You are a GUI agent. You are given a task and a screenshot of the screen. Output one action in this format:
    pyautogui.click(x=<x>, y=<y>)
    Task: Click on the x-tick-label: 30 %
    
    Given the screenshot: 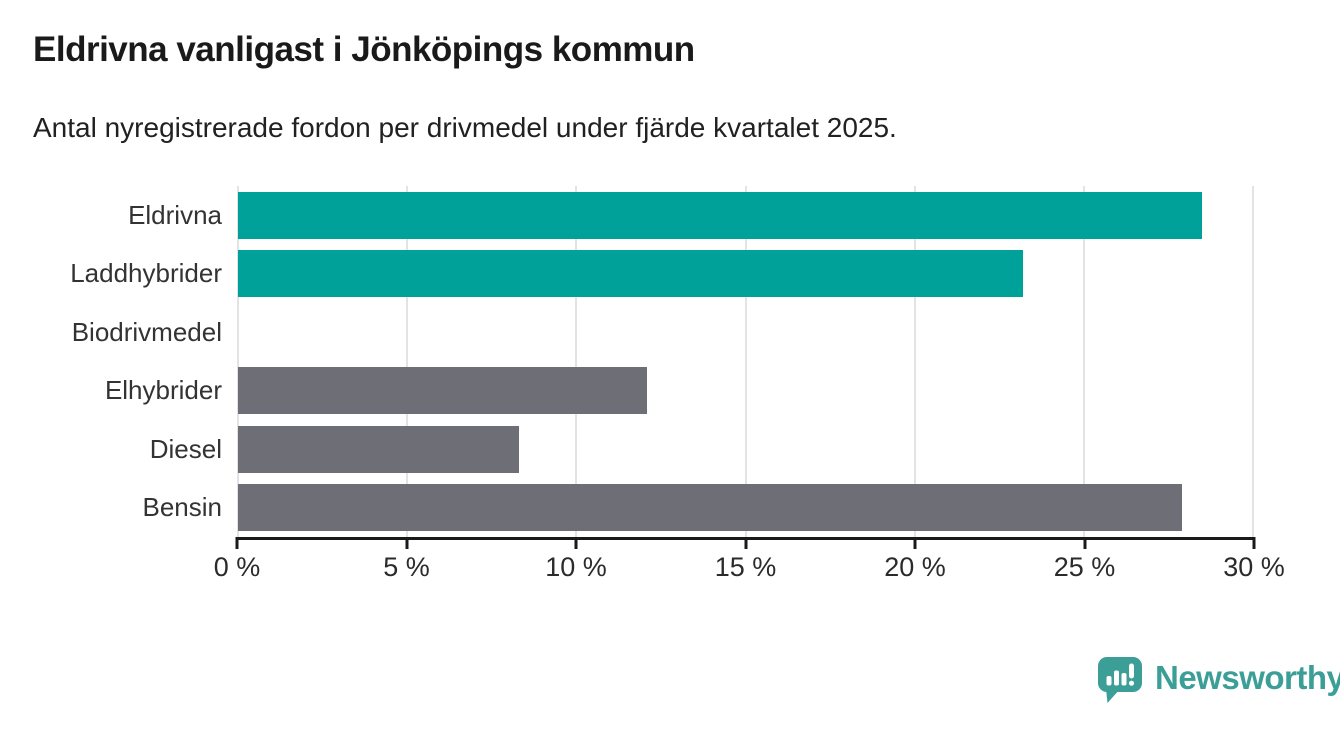 What is the action you would take?
    pyautogui.click(x=1254, y=567)
    